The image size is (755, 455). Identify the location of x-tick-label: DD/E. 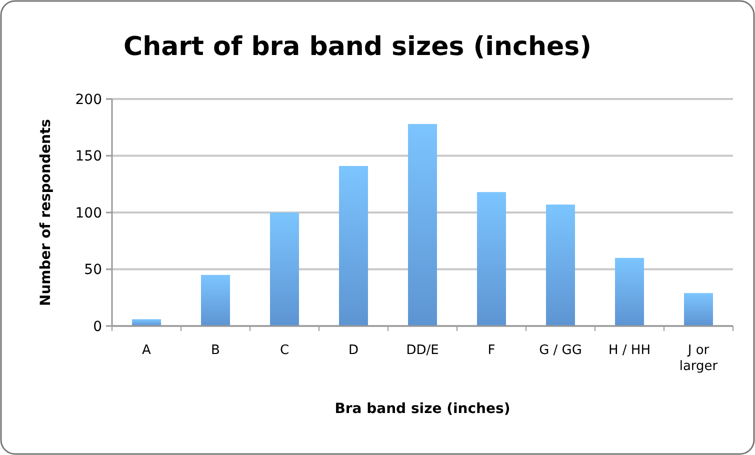
(422, 350).